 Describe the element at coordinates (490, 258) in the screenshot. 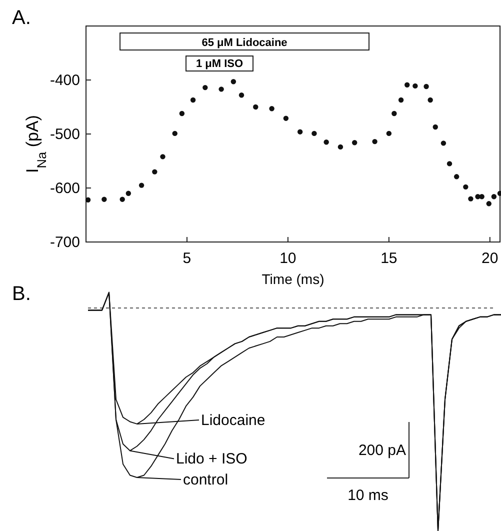

I see `x-tick-label: 20` at that location.